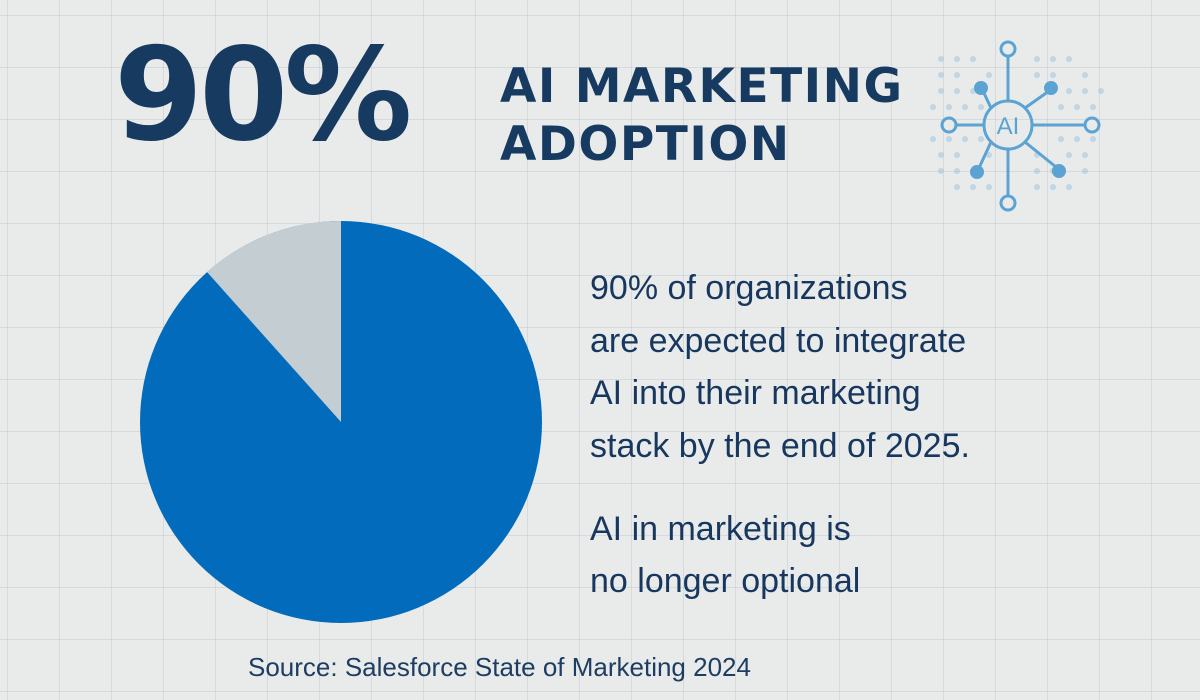 The width and height of the screenshot is (1200, 700). I want to click on ai-network-icon: AI, so click(1017, 126).